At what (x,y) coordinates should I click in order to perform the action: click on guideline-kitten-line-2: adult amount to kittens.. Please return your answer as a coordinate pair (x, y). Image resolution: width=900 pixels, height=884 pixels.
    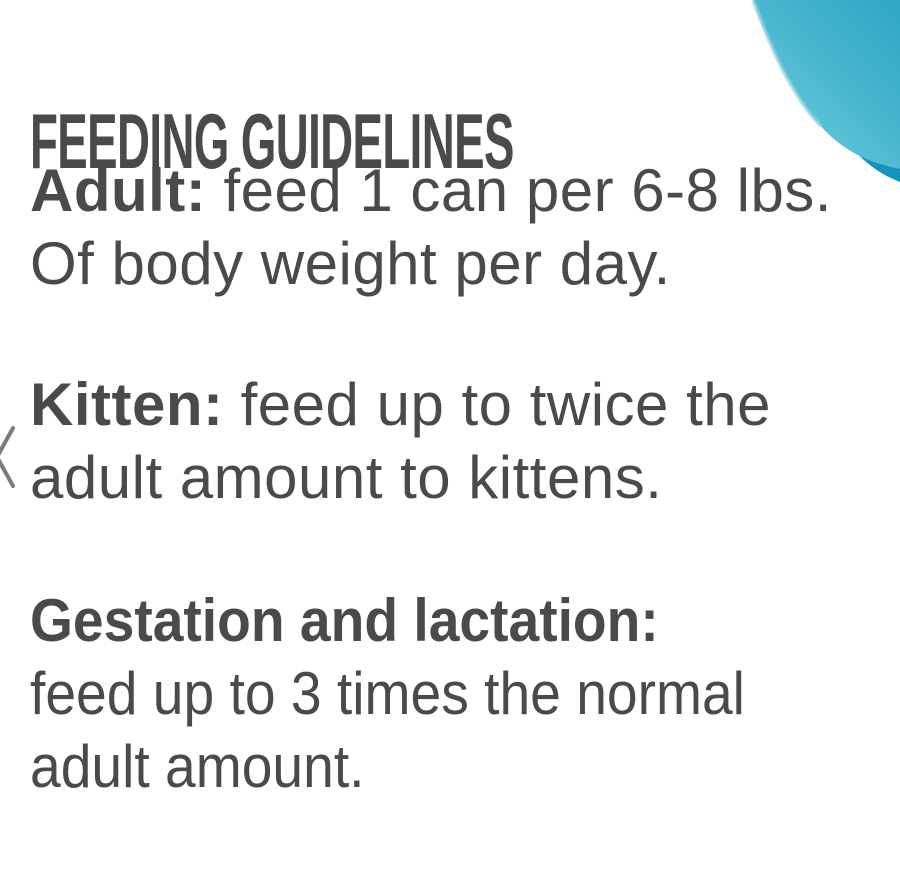
    Looking at the image, I should click on (346, 477).